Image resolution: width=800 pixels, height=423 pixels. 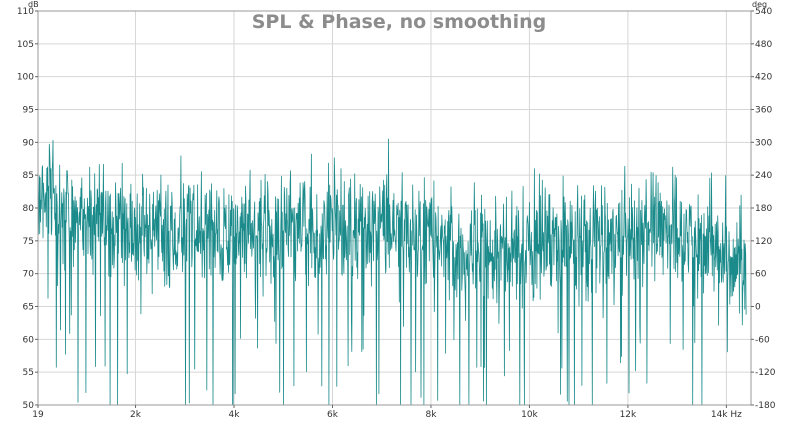 What do you see at coordinates (29, 275) in the screenshot?
I see `left-tick-label: 70` at bounding box center [29, 275].